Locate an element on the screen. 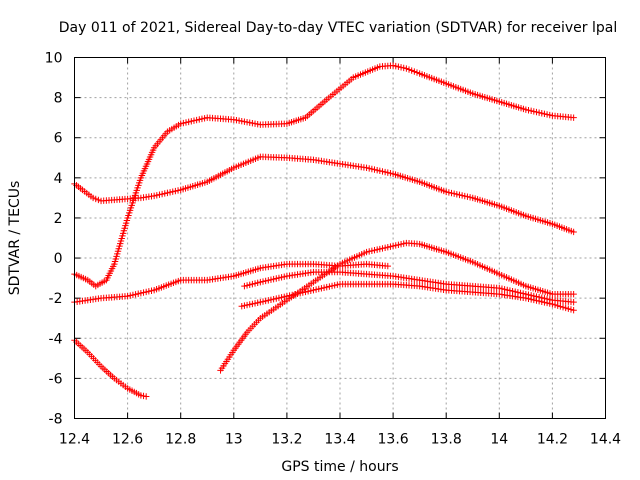  y-tick-label: 2 is located at coordinates (58, 219).